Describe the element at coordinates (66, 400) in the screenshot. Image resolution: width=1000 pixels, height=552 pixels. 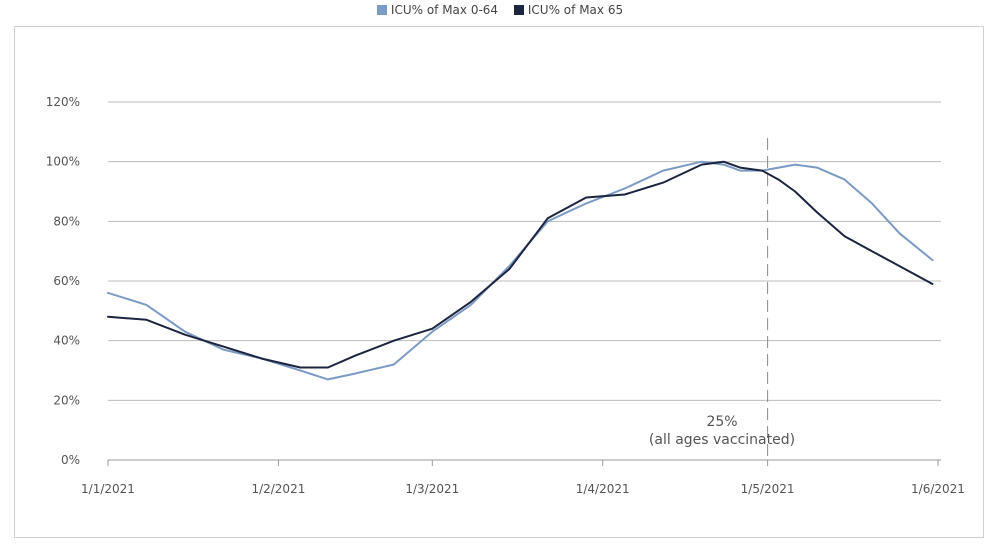
I see `y-tick-label: 20%` at that location.